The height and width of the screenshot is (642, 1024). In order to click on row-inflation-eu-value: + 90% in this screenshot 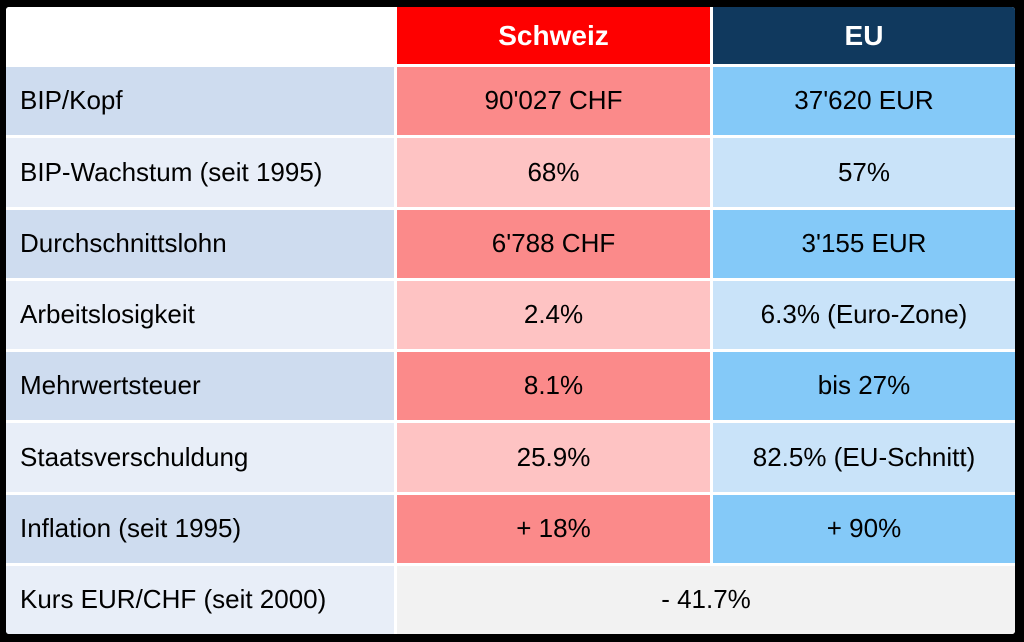, I will do `click(864, 528)`.